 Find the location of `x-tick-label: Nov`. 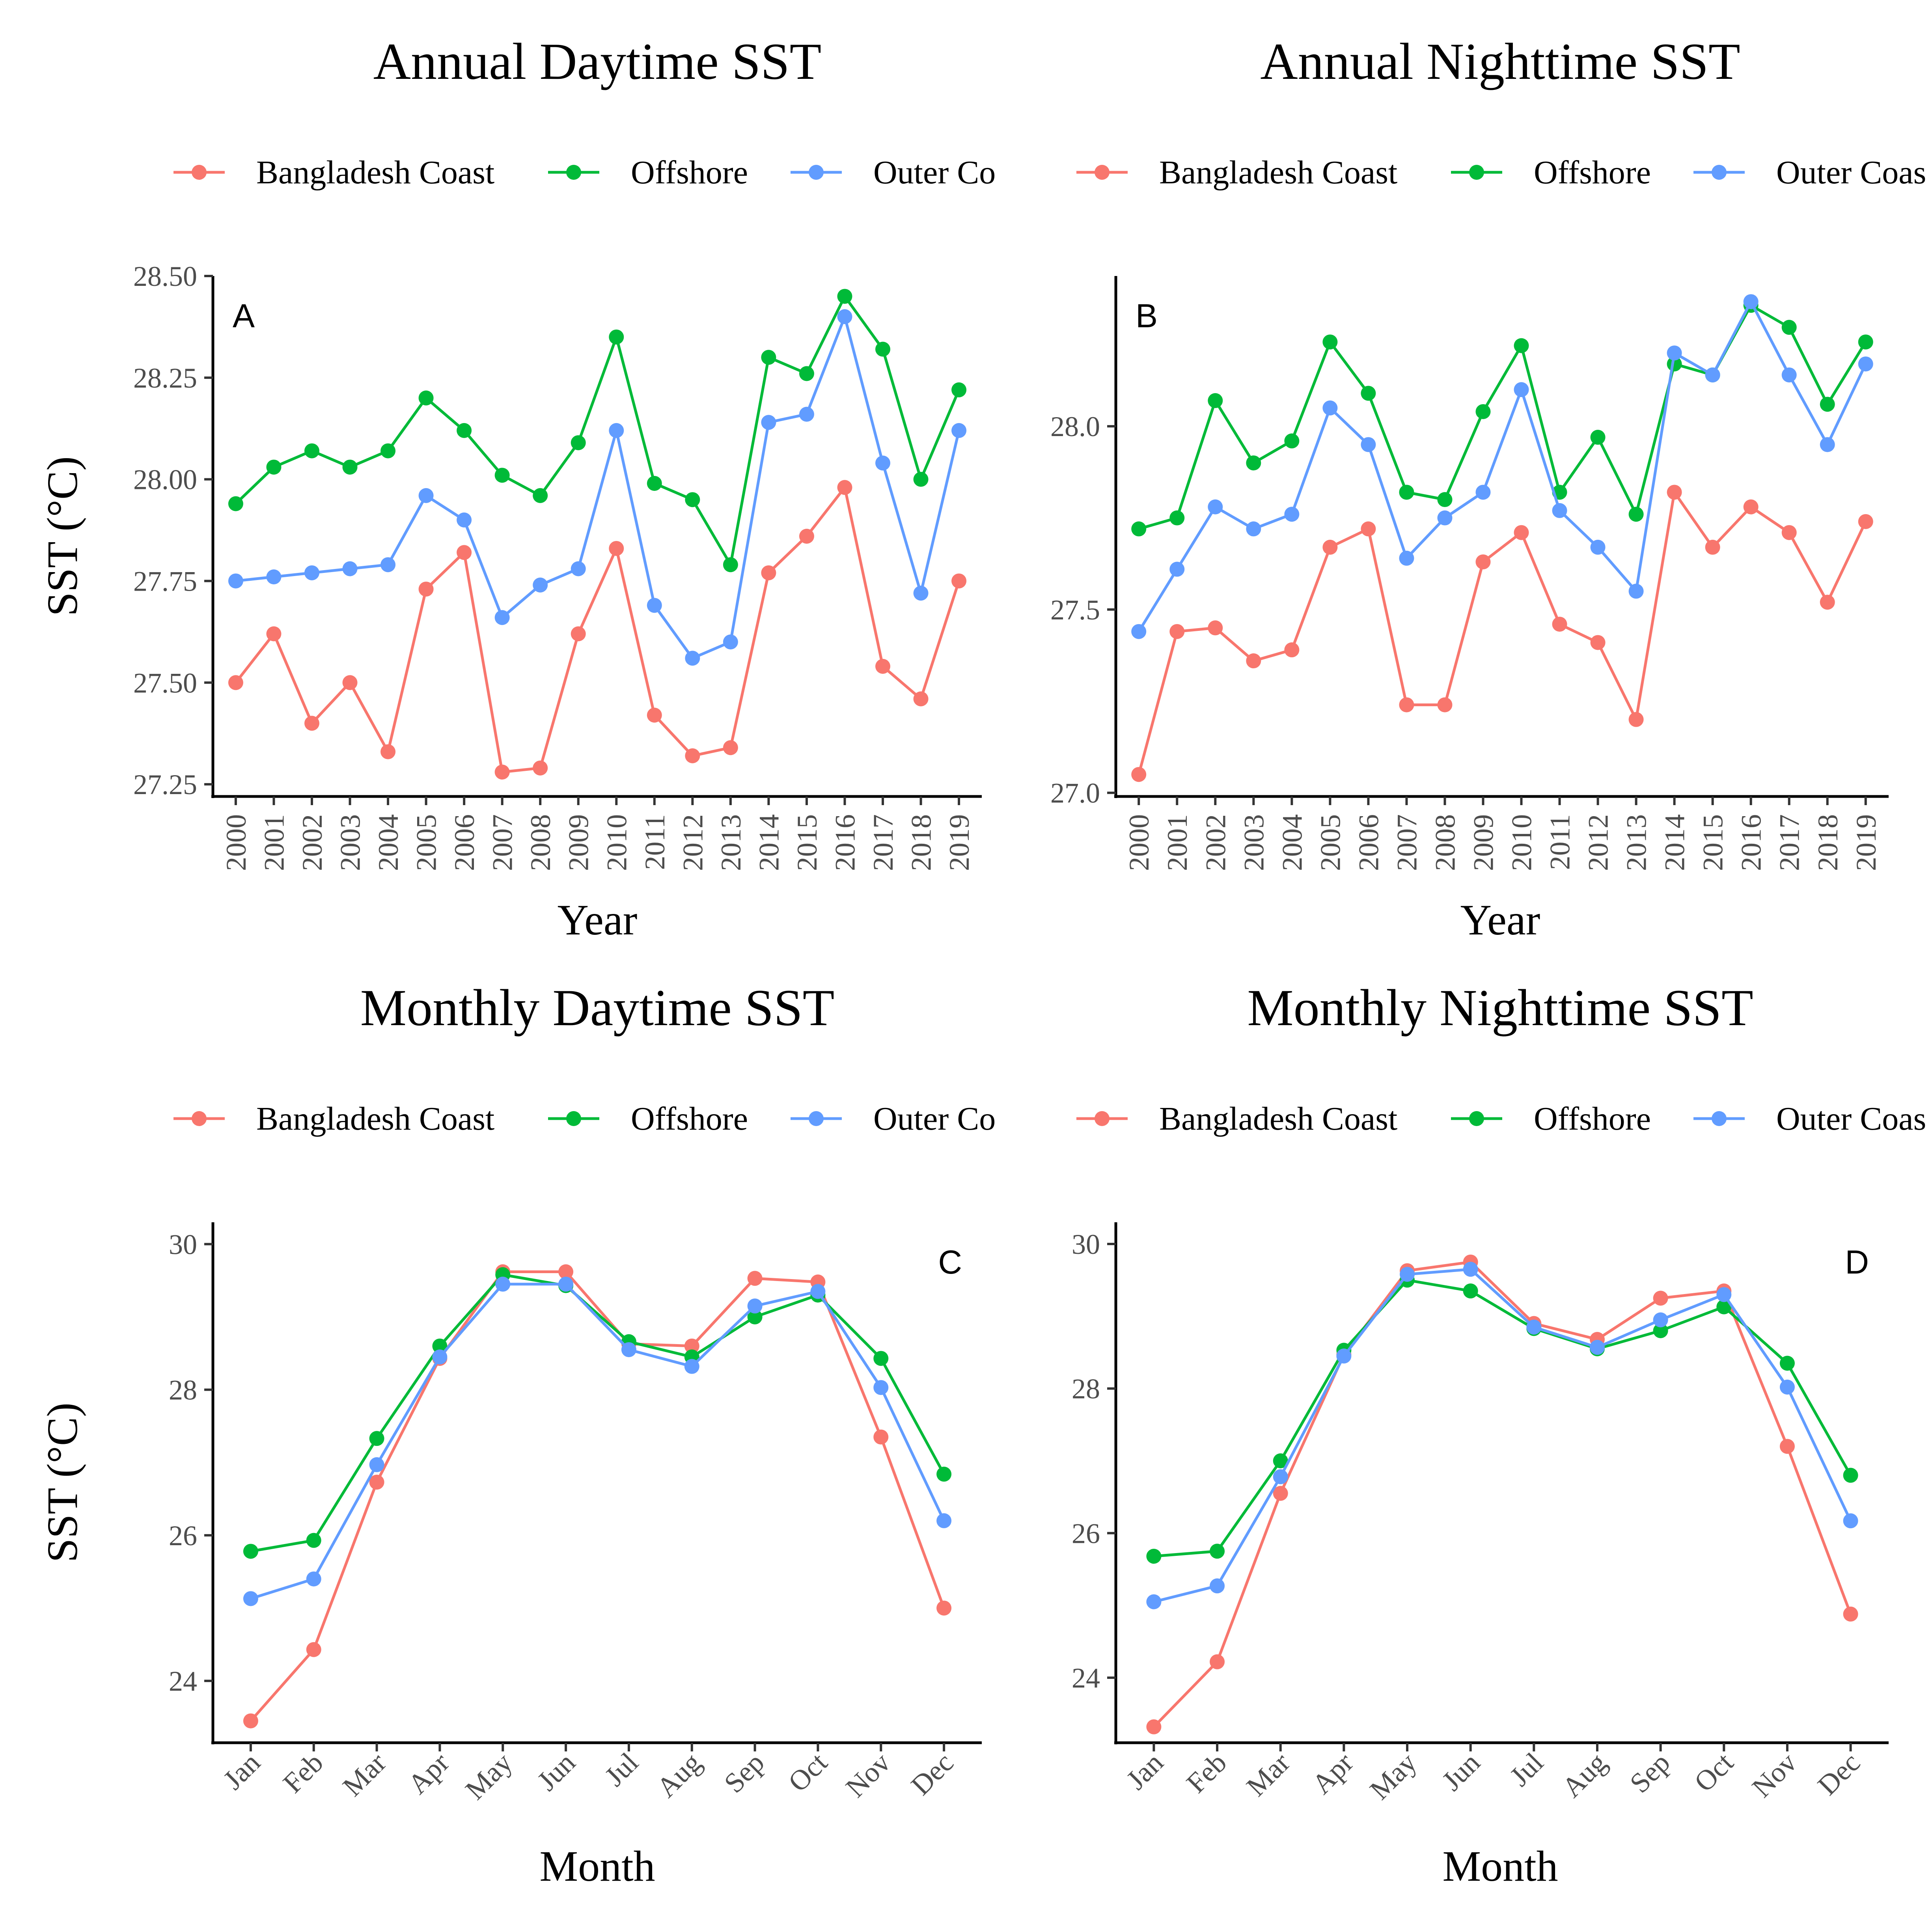

x-tick-label: Nov is located at coordinates (868, 1775).